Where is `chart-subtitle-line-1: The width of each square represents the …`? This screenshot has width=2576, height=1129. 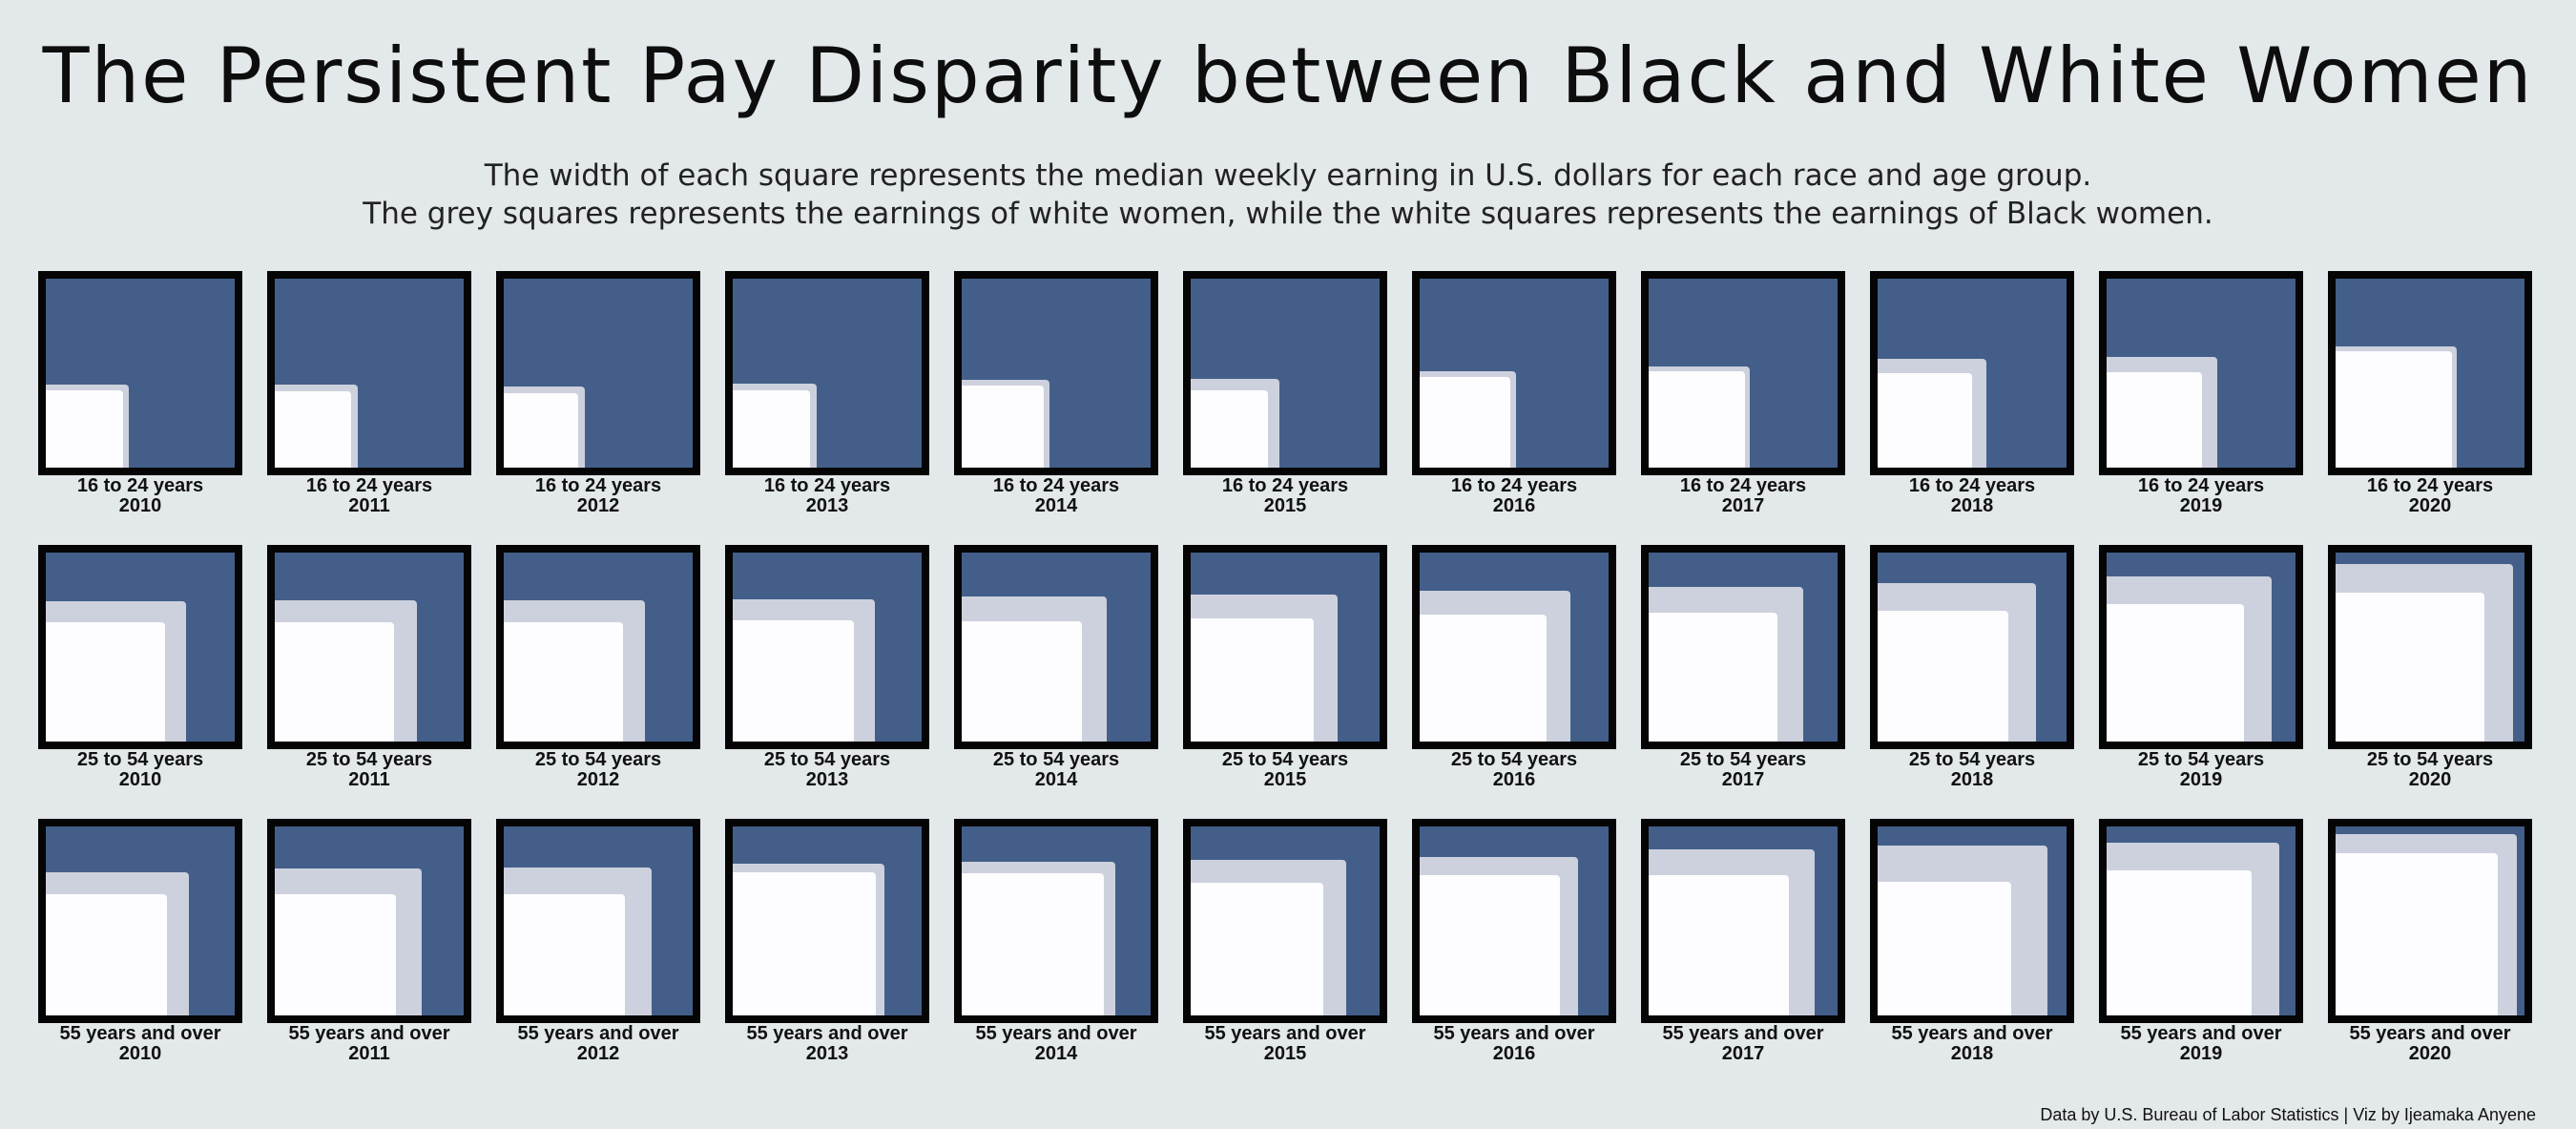
chart-subtitle-line-1: The width of each square represents the … is located at coordinates (1288, 175).